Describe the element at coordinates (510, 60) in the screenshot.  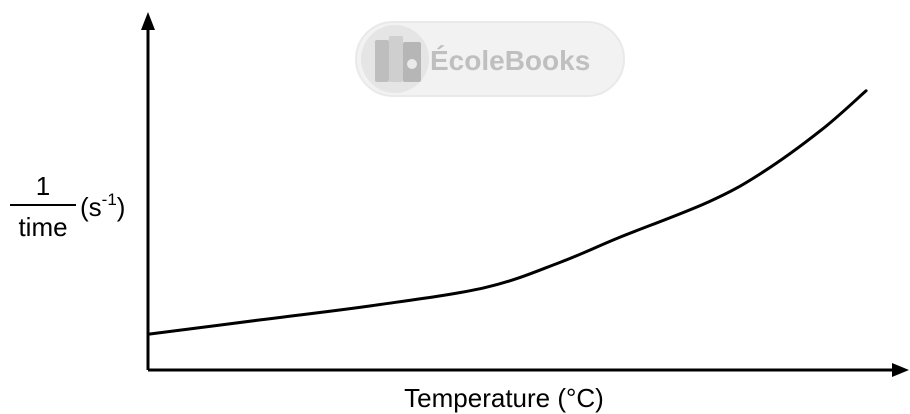
I see `watermark-brand: ÉcoleBooks` at that location.